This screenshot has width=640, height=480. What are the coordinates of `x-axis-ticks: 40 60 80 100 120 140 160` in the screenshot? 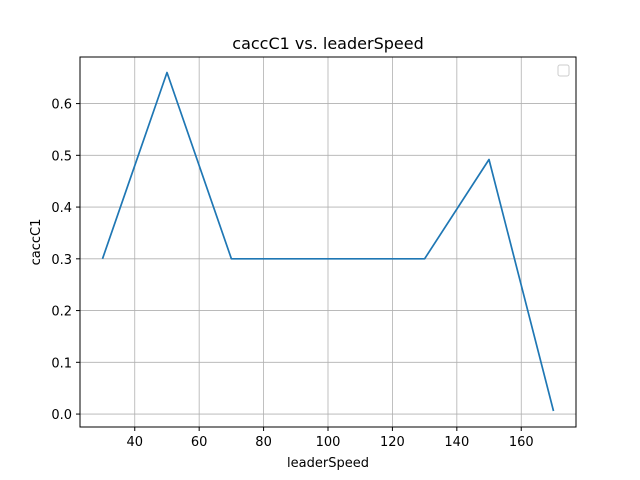 It's located at (330, 438).